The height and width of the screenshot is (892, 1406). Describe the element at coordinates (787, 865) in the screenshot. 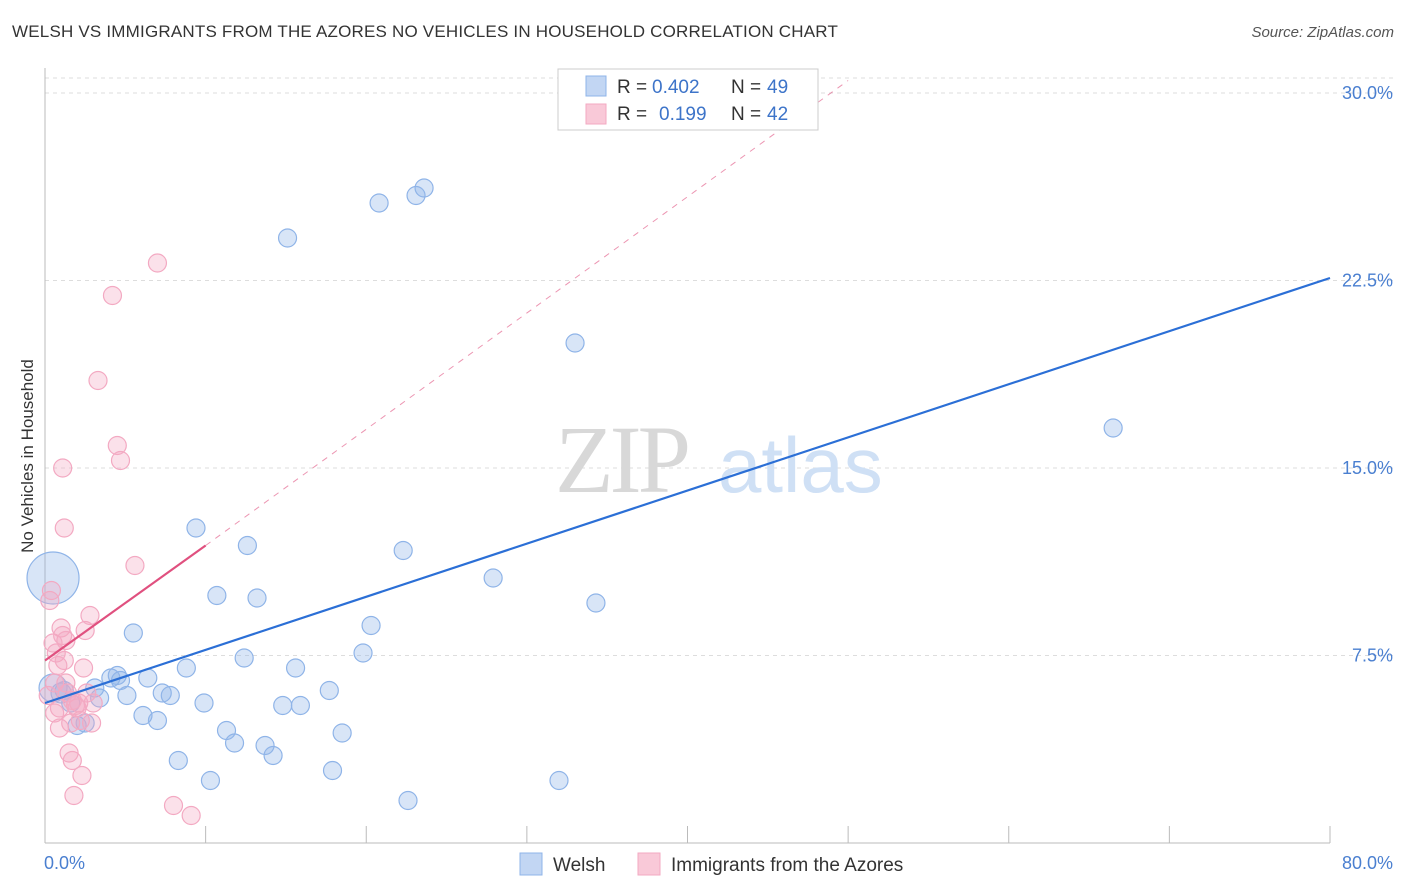

I see `bottom-legend-label-azores: Immigrants from the Azores` at that location.